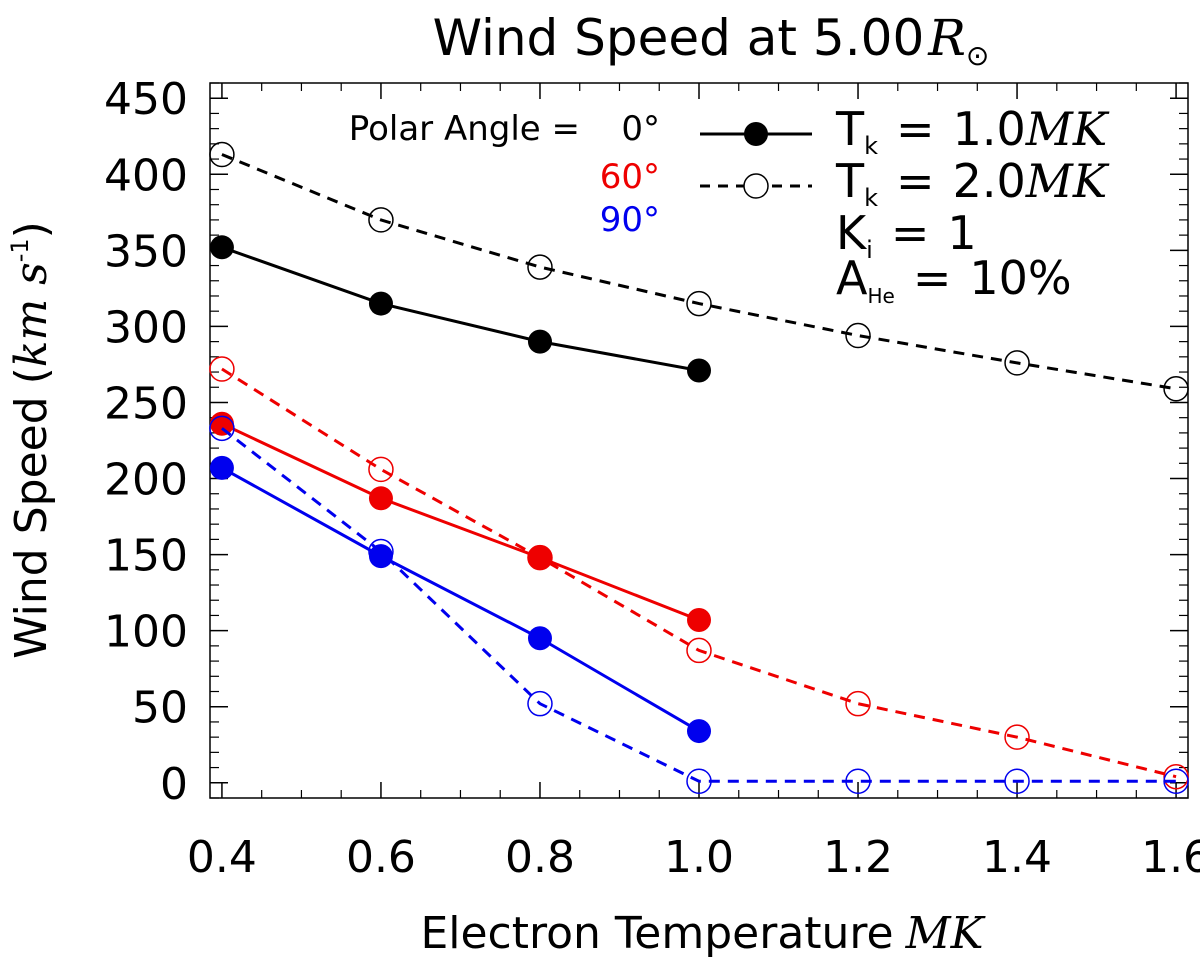 The image size is (1200, 958). What do you see at coordinates (972, 131) in the screenshot?
I see `legend-entry-tk-1: Tk = 1.0MK` at bounding box center [972, 131].